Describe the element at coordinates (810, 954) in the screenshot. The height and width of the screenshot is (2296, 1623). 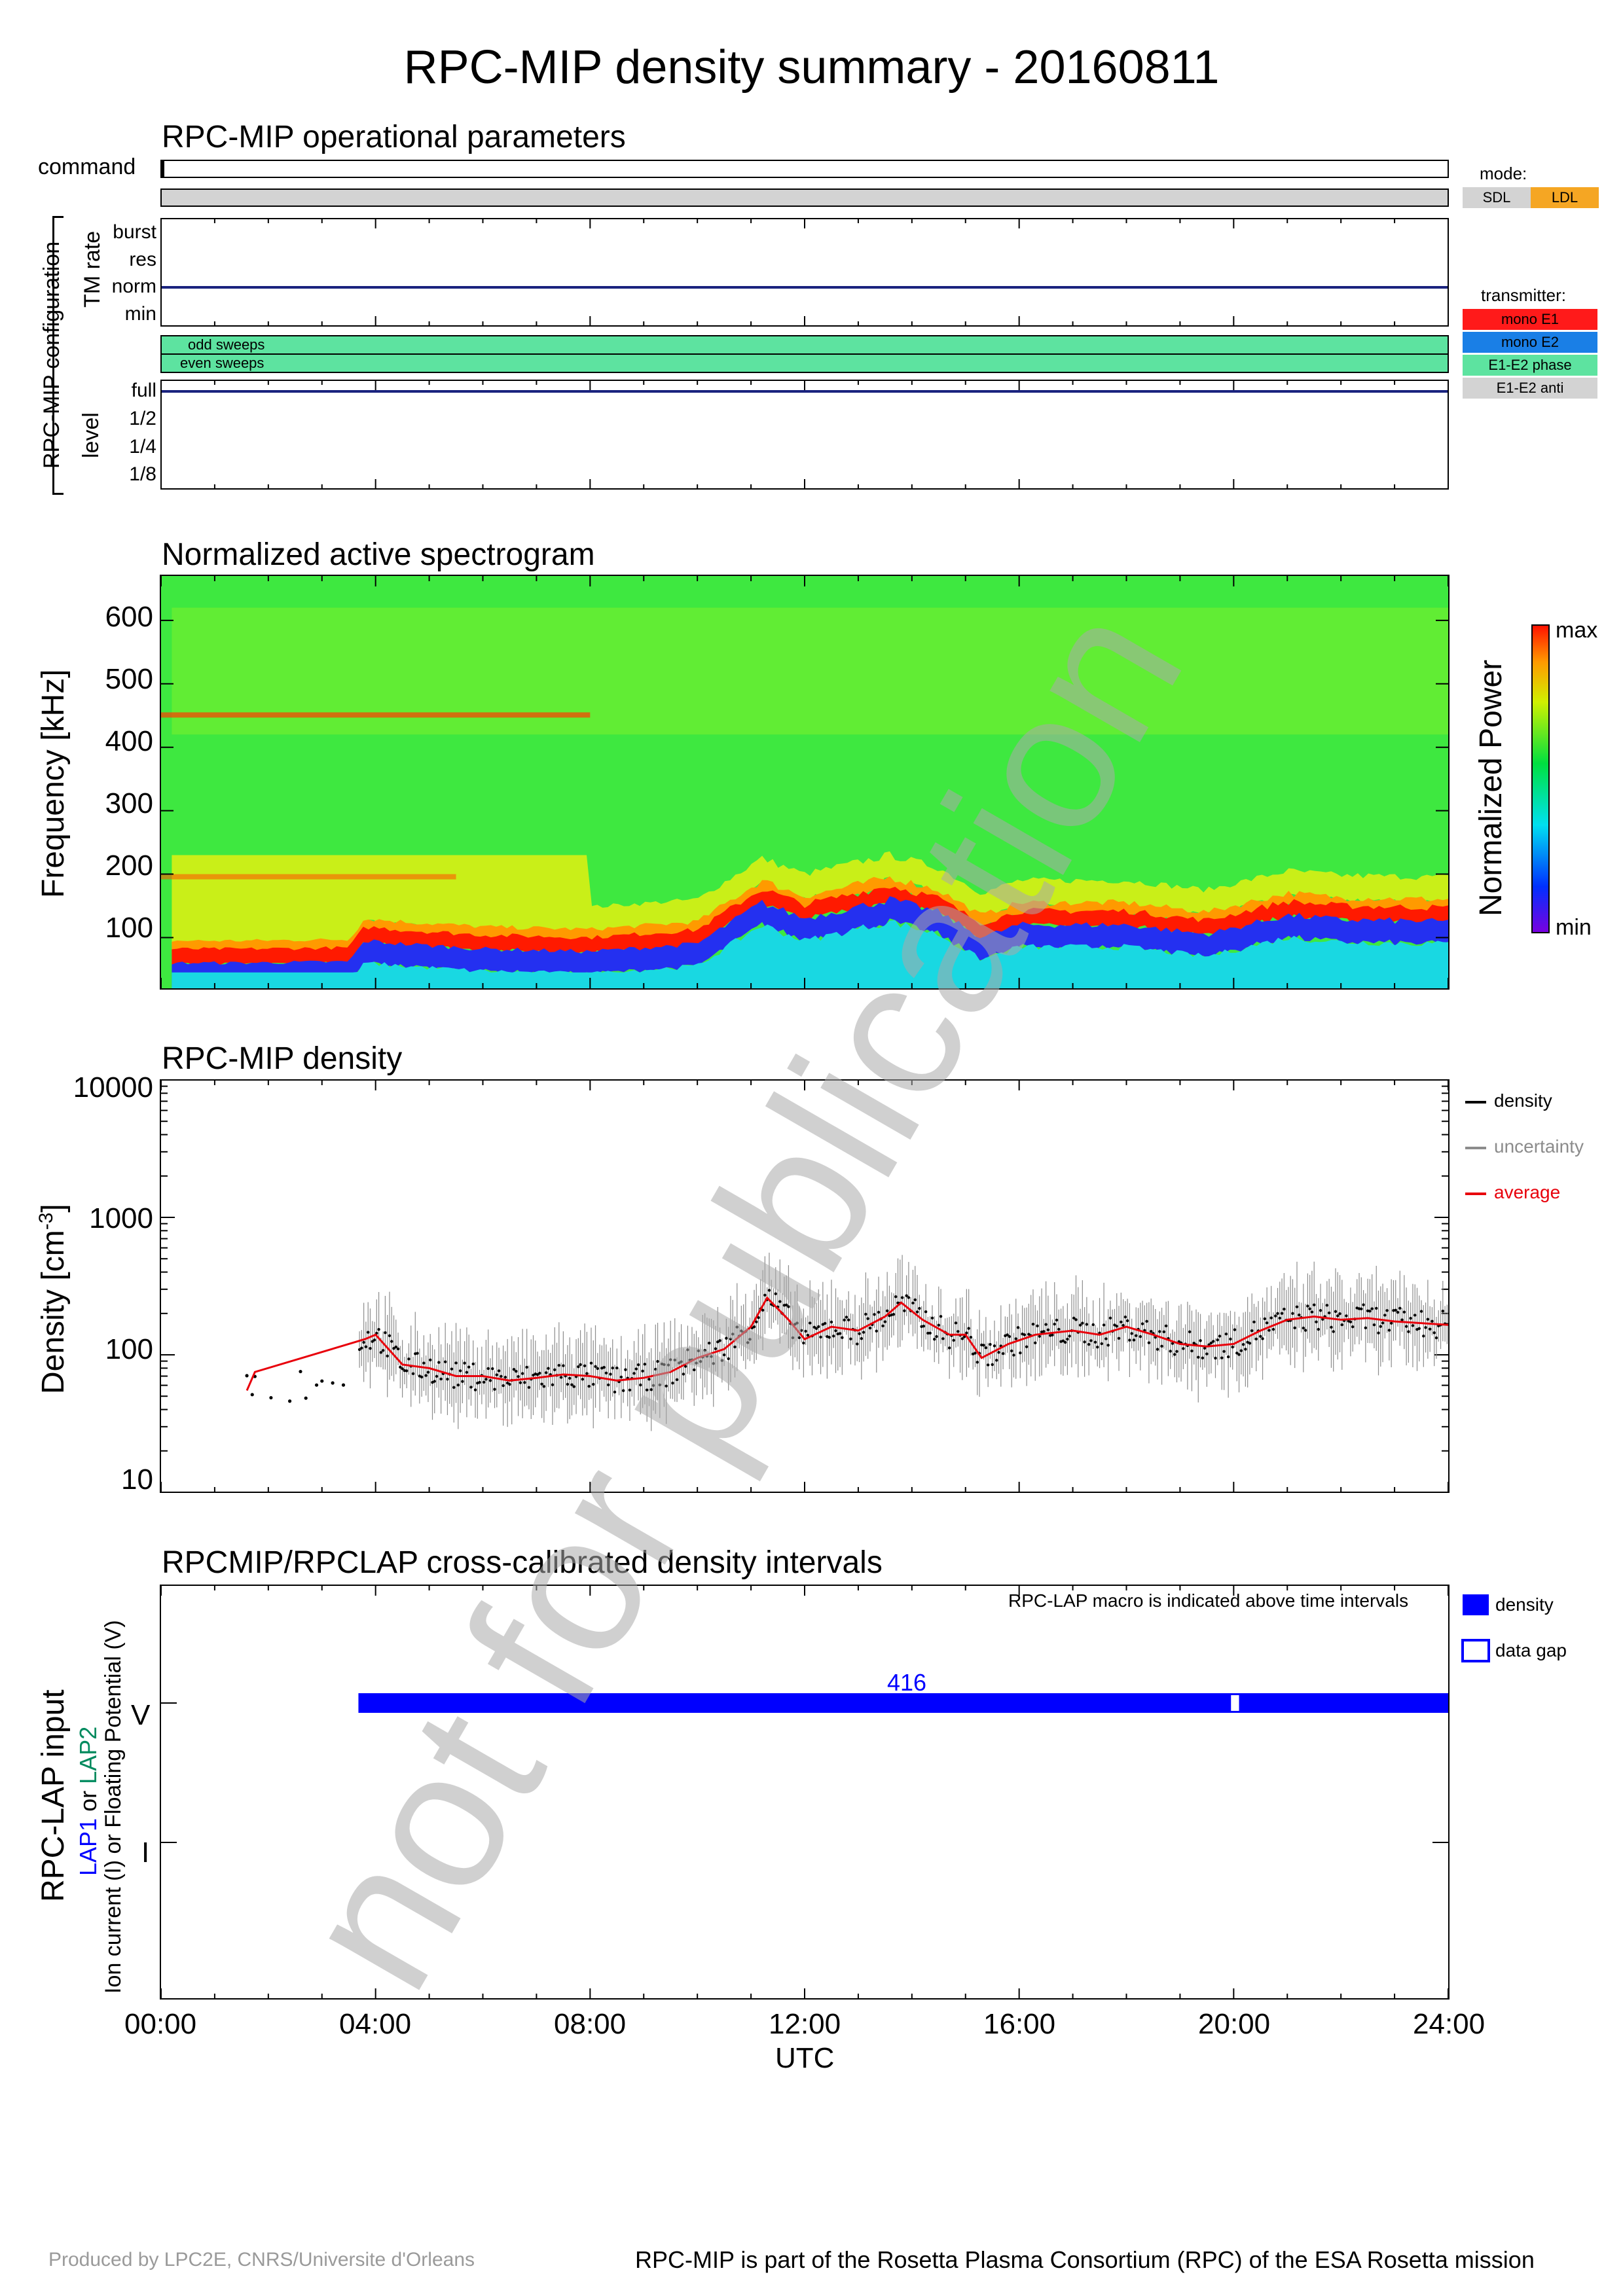
I see `spectrogram-cyan-band` at that location.